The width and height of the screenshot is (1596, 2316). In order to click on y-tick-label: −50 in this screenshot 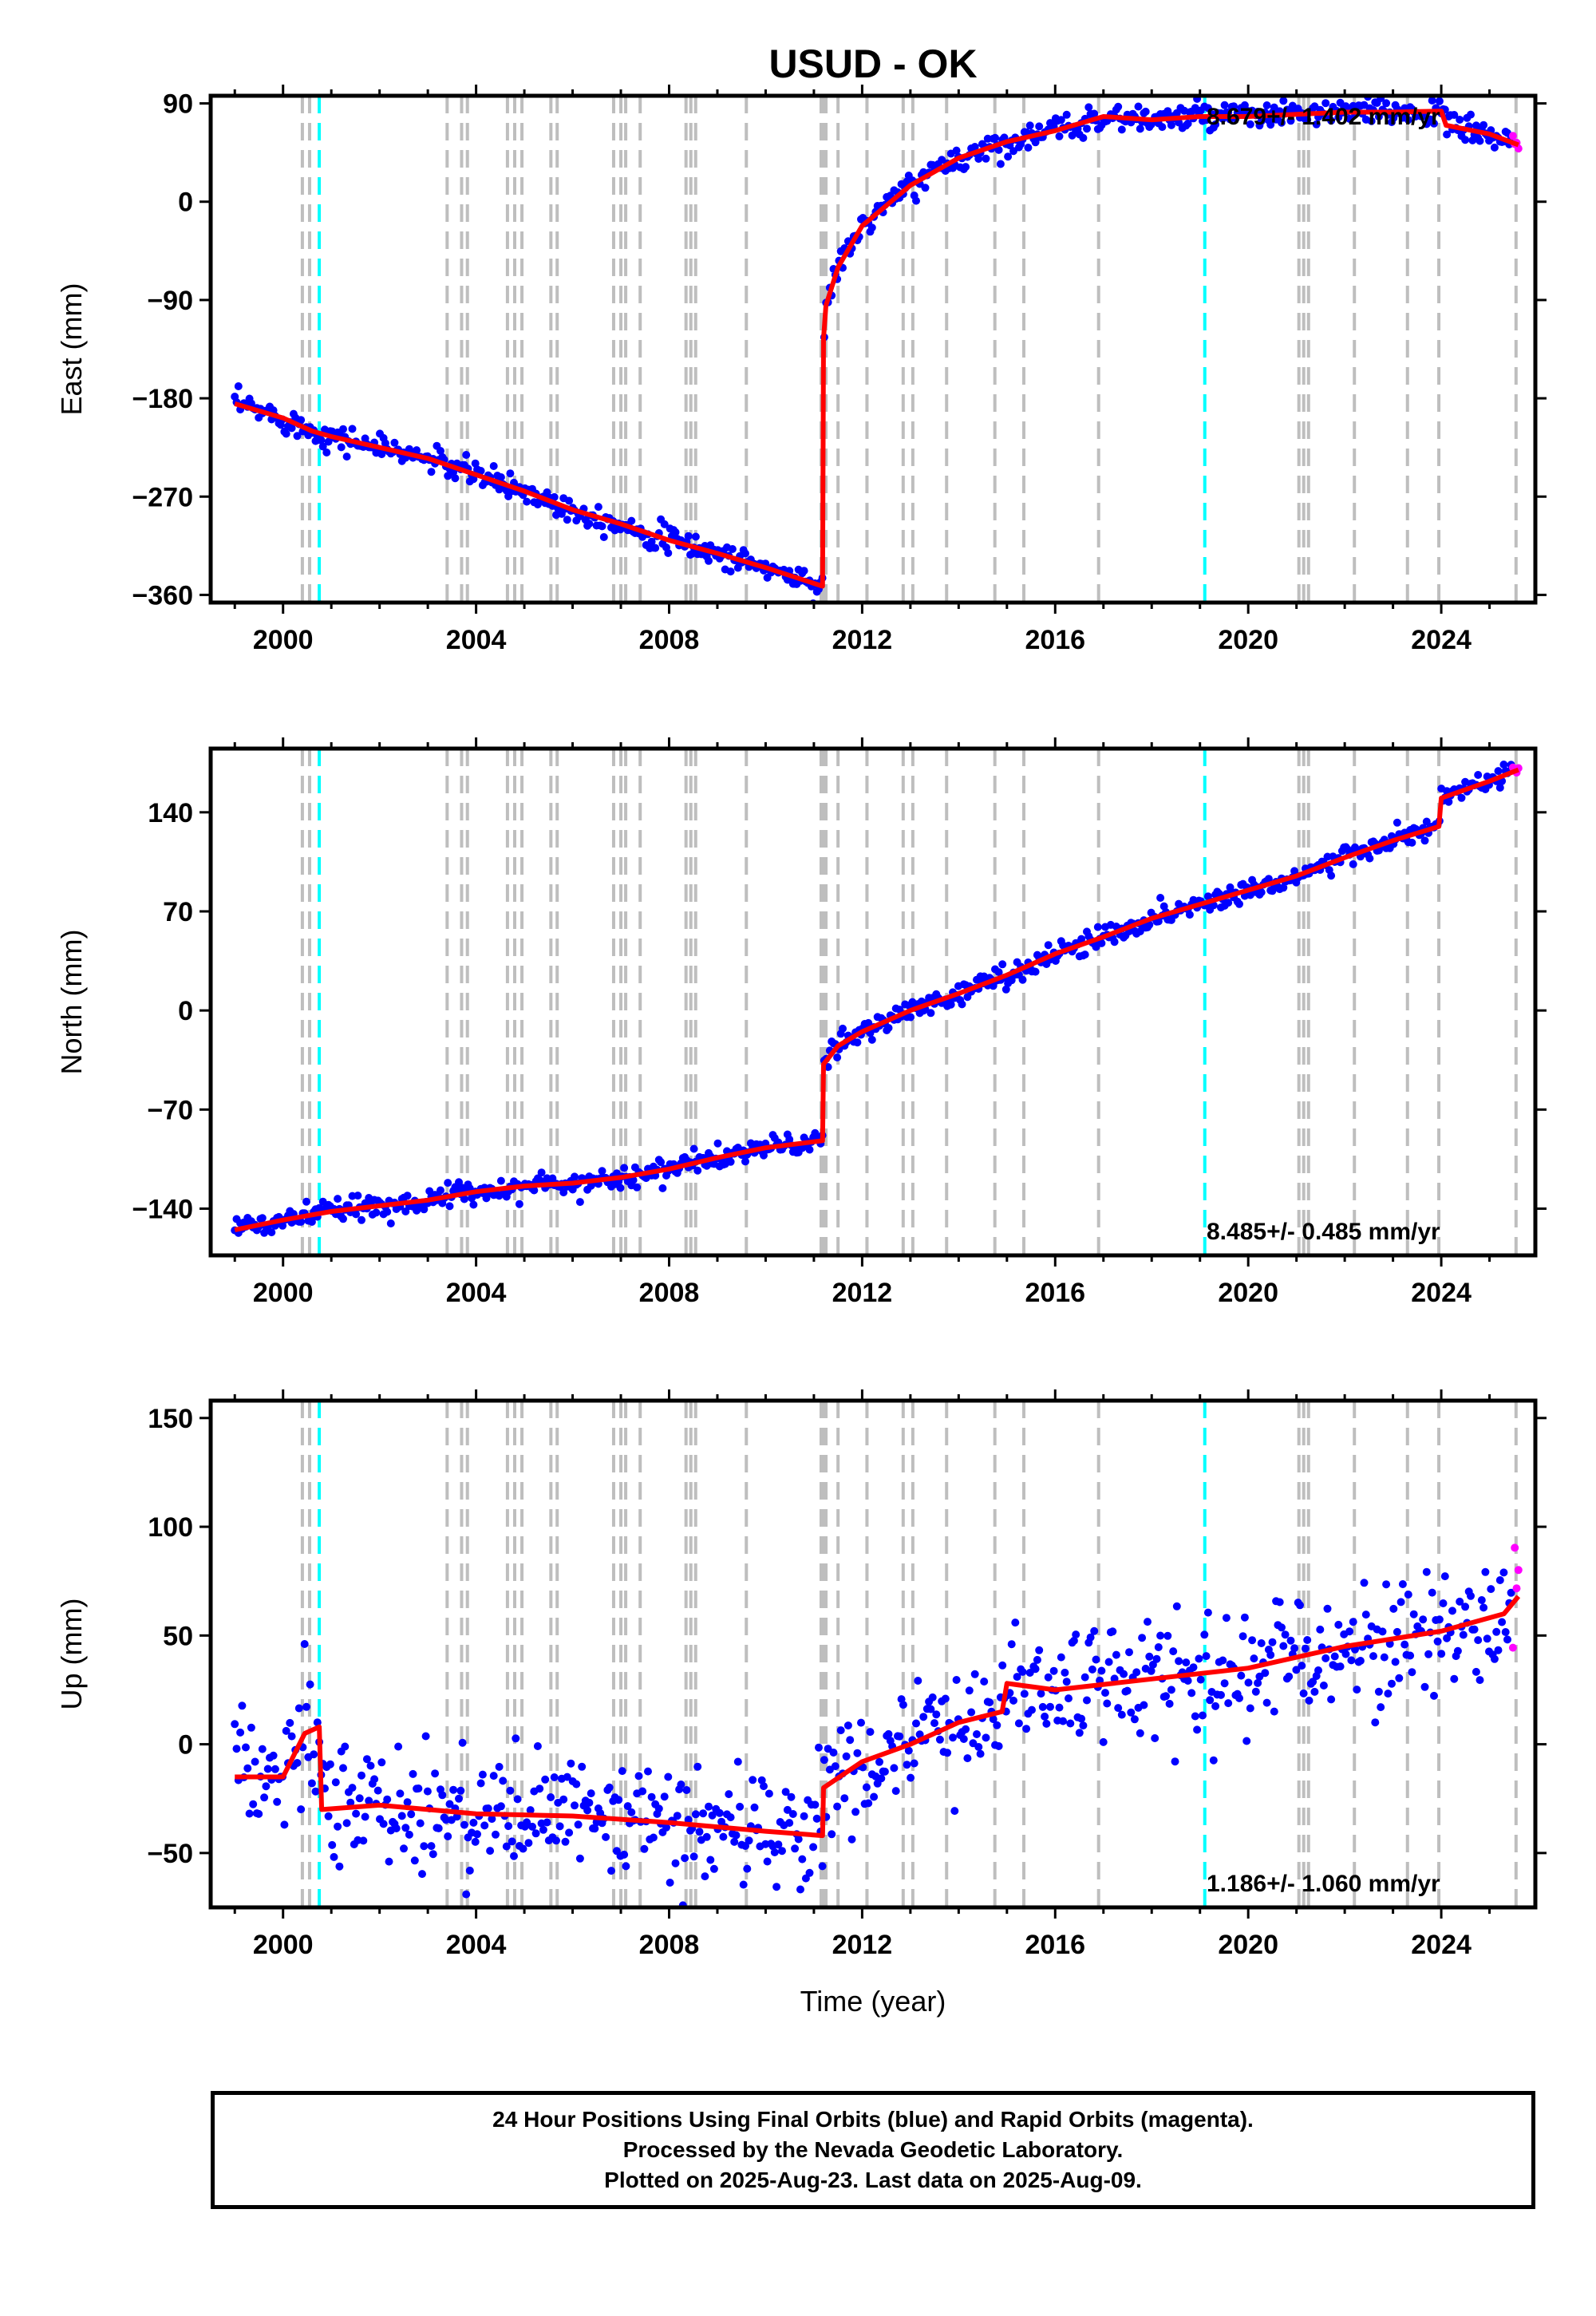, I will do `click(170, 1854)`.